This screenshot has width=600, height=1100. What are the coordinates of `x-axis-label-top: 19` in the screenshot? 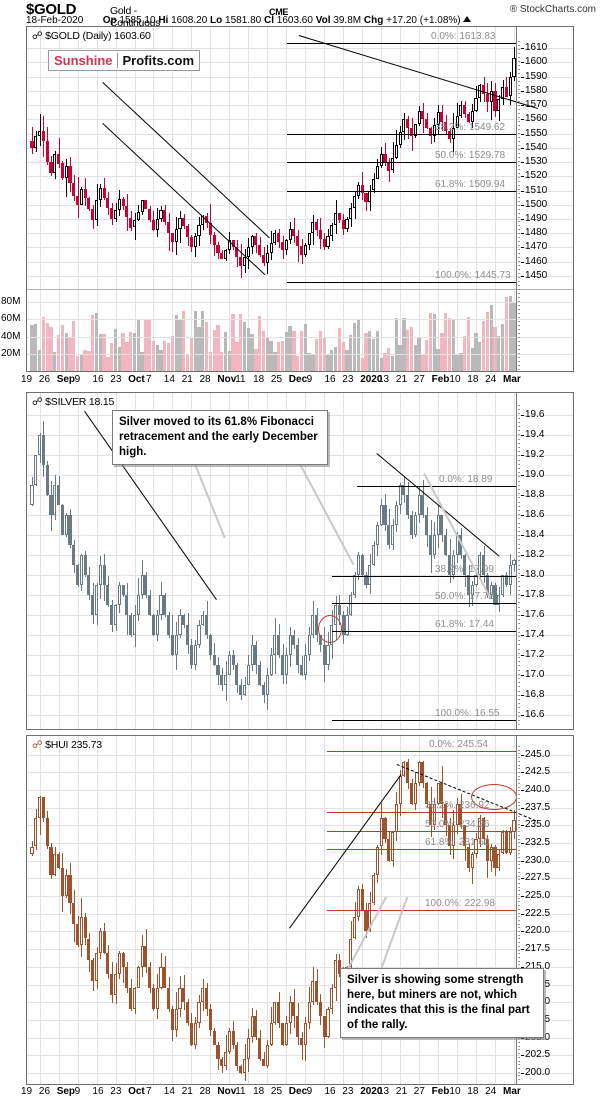 It's located at (27, 379).